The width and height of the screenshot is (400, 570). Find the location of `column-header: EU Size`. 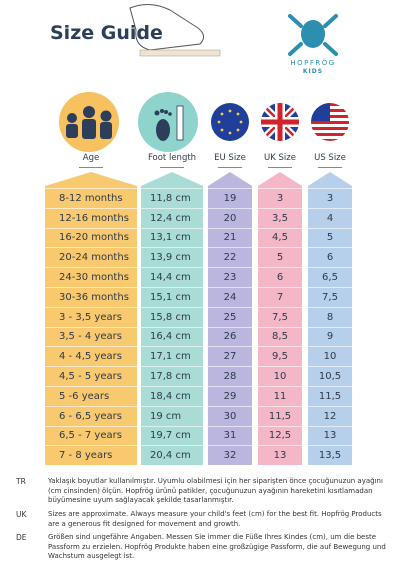

column-header: EU Size is located at coordinates (230, 158).